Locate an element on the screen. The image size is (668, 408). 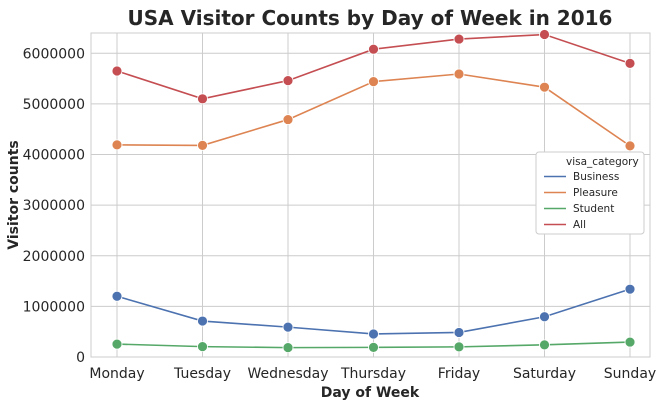
series-business is located at coordinates (373, 311).